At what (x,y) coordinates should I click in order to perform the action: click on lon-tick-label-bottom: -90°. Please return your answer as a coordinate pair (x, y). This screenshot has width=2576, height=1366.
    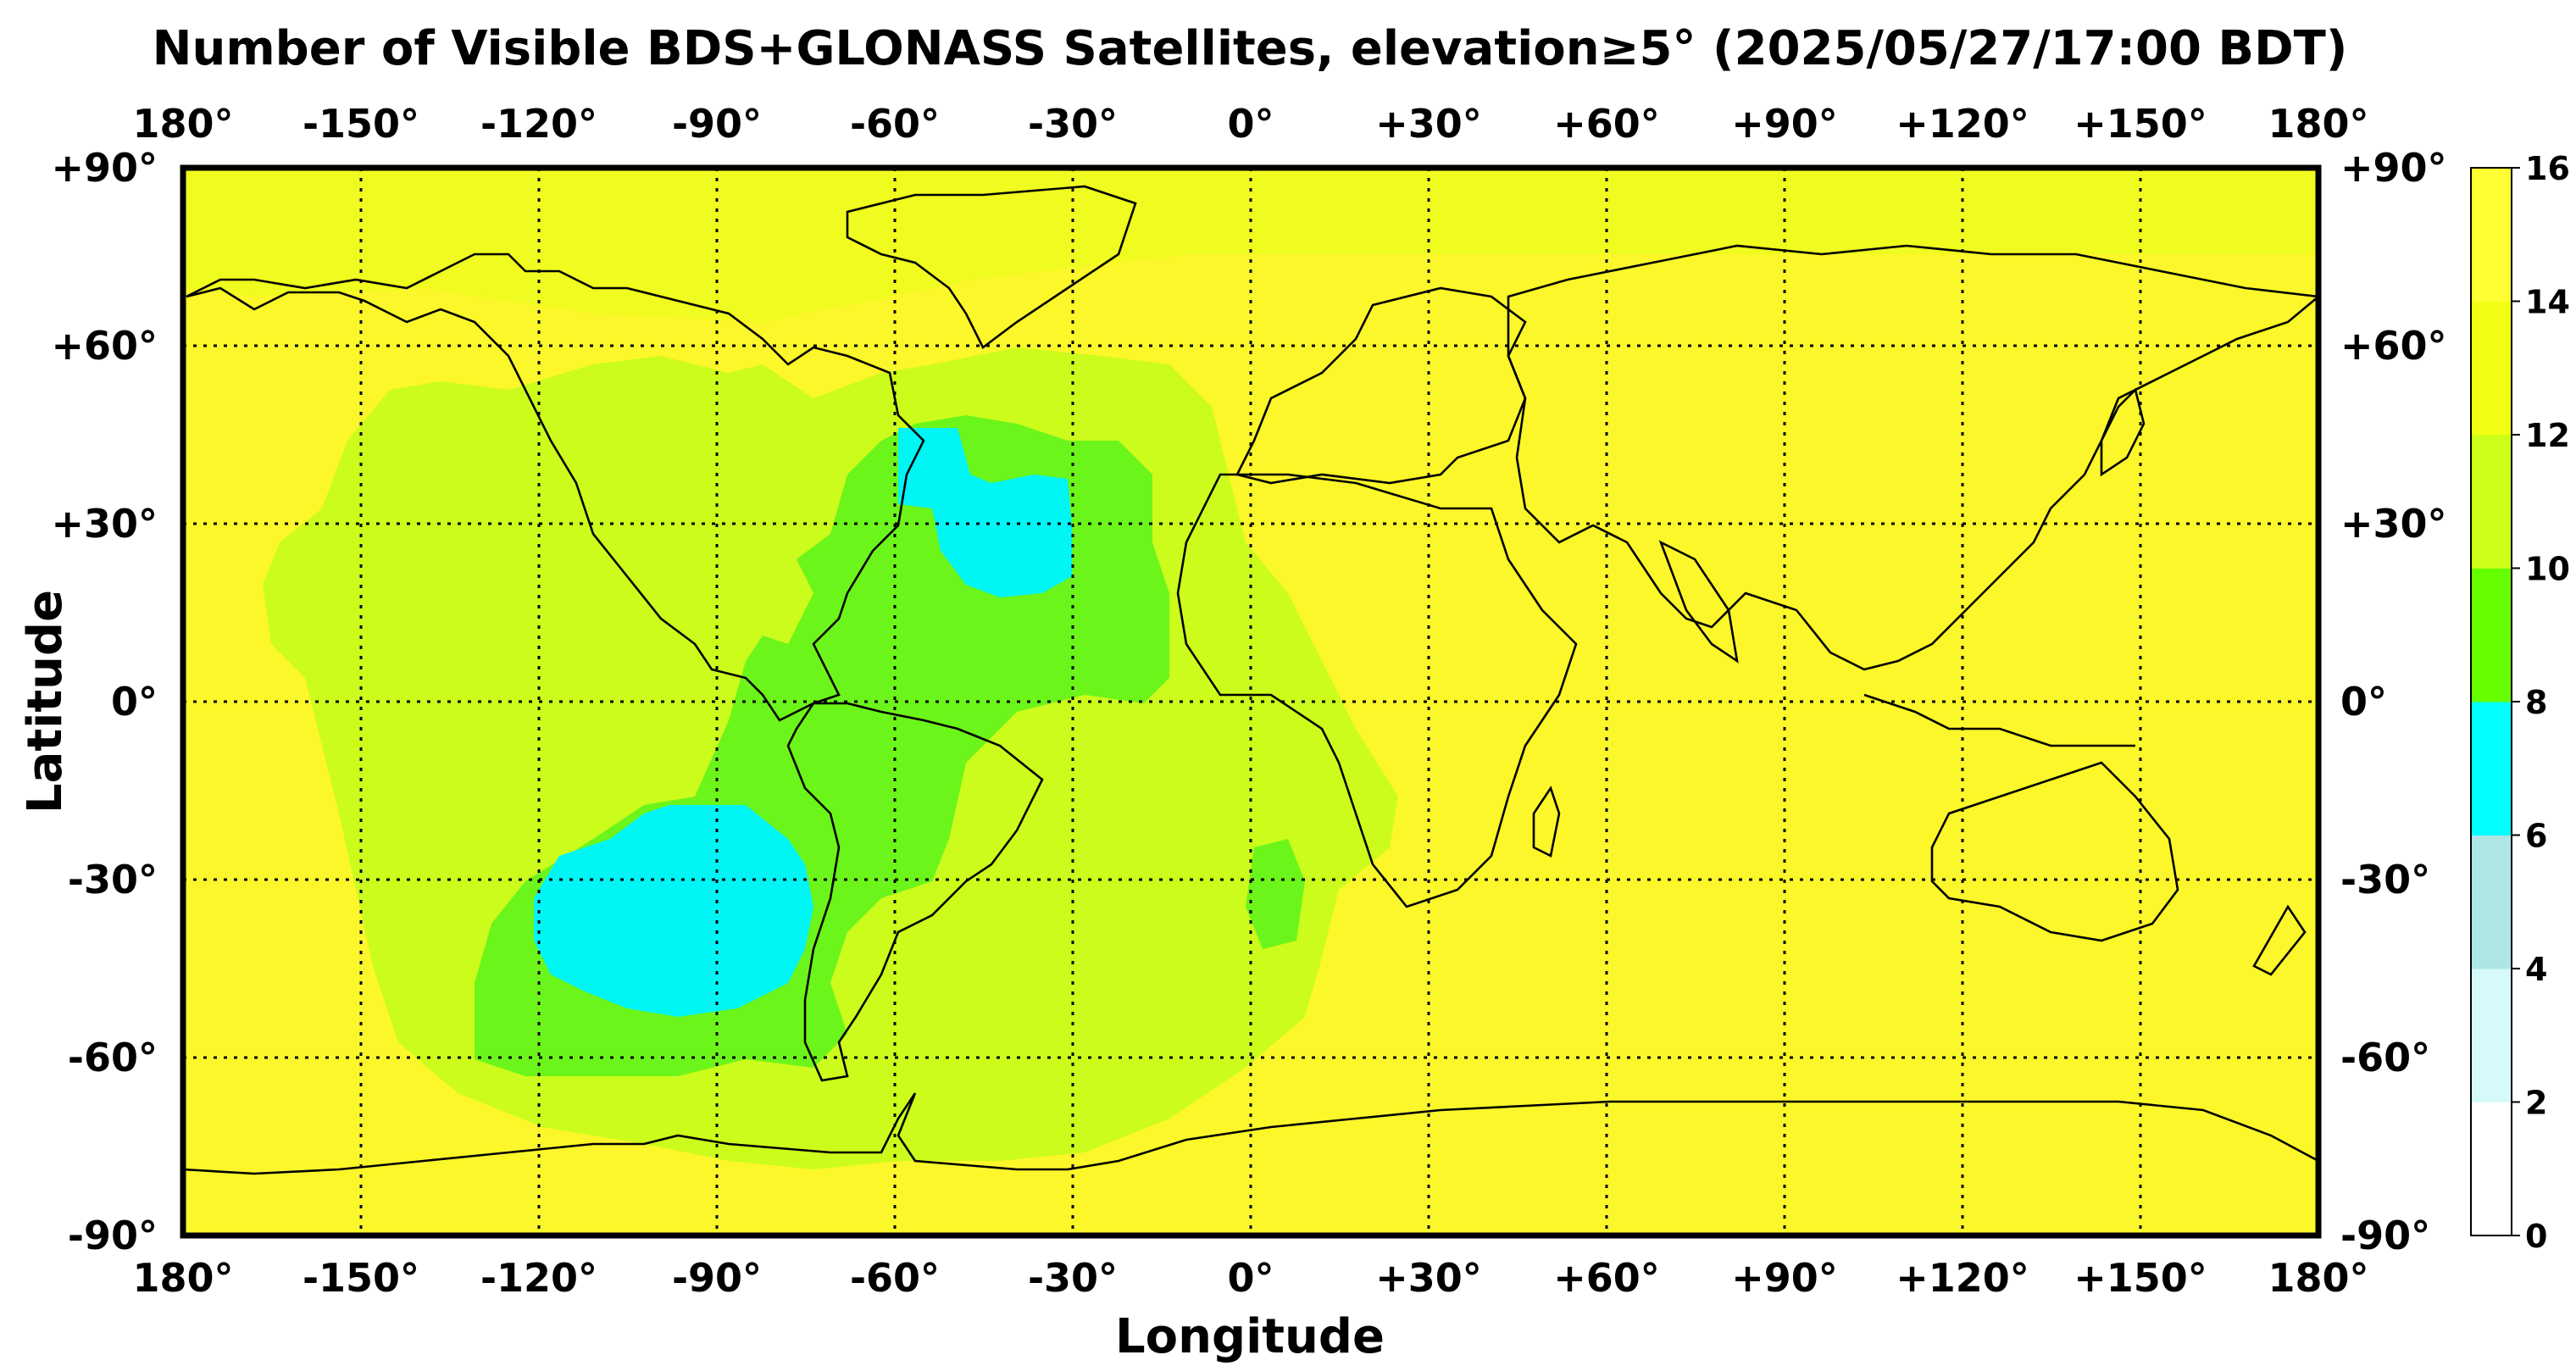
    Looking at the image, I should click on (717, 1278).